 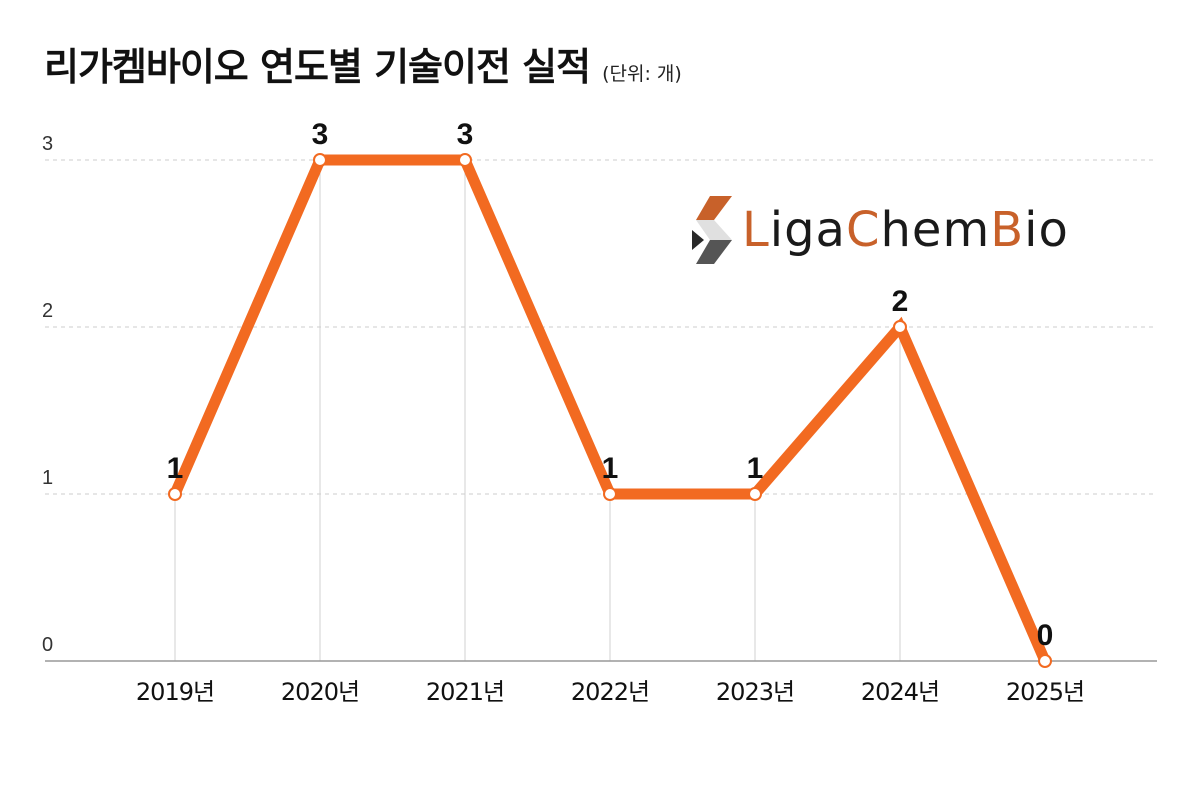 What do you see at coordinates (47, 144) in the screenshot?
I see `y-tick-label-3: 3` at bounding box center [47, 144].